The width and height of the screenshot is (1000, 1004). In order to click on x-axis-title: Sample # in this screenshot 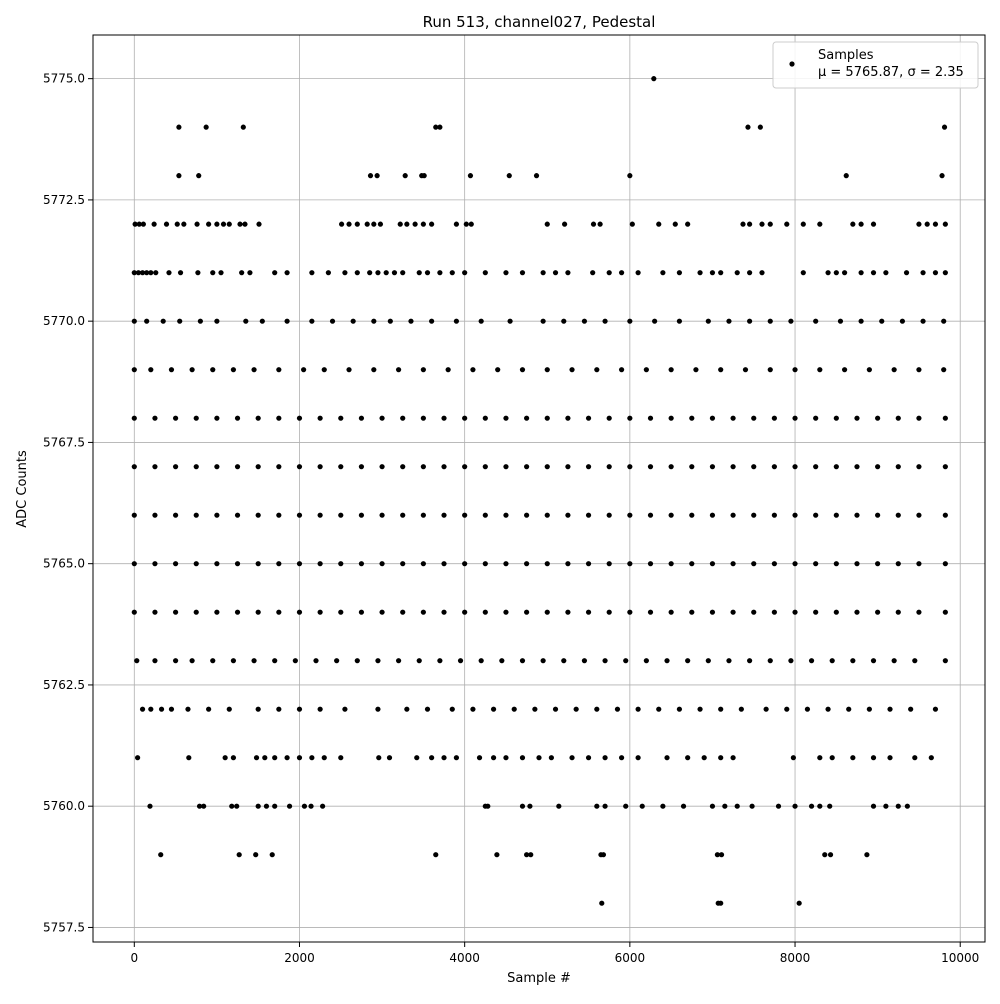, I will do `click(539, 978)`.